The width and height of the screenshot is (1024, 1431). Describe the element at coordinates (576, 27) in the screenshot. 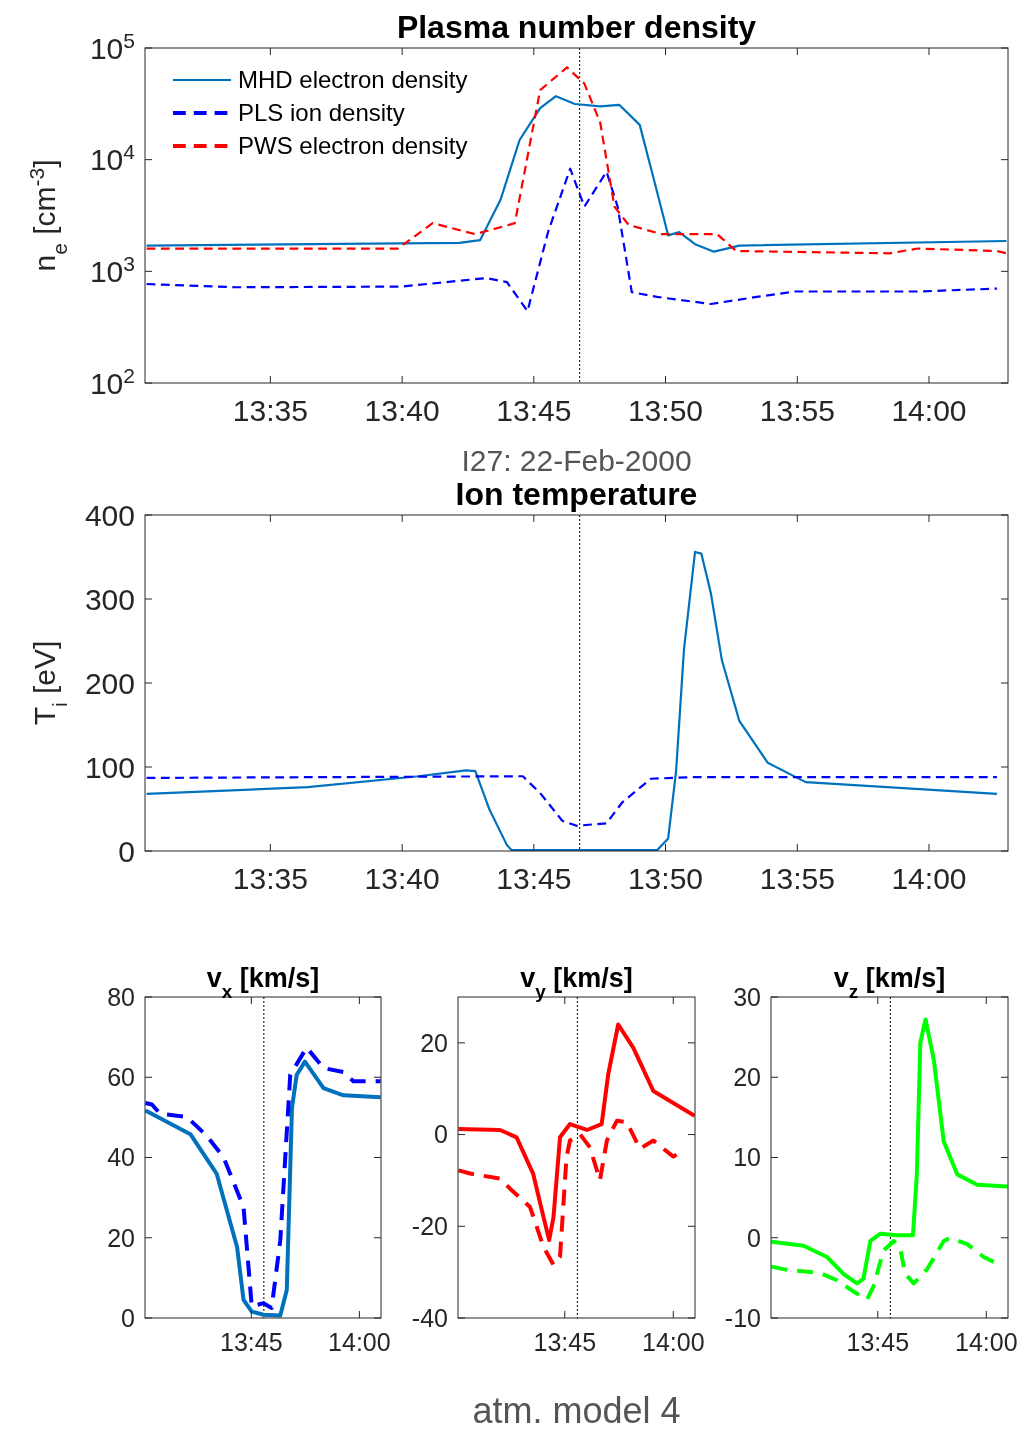

I see `chart-title: Plasma number density` at that location.